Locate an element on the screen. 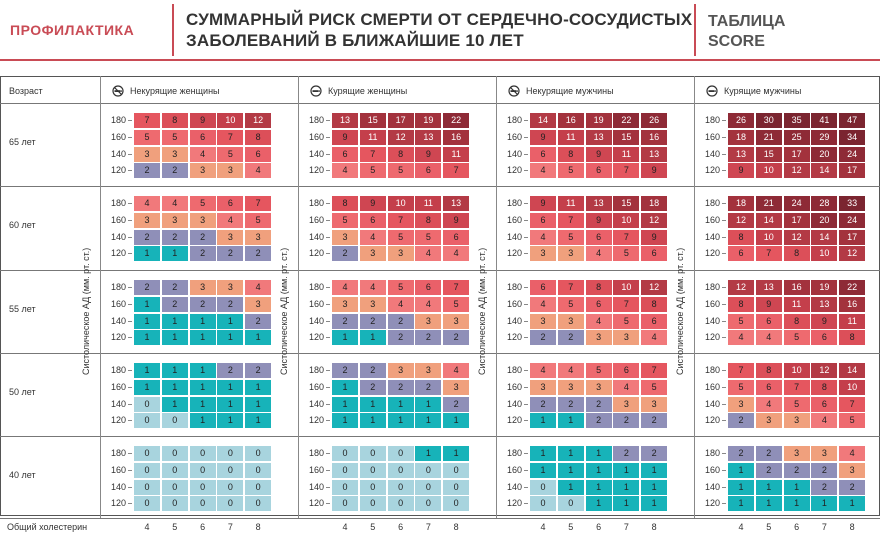 The height and width of the screenshot is (537, 880). cholesterol-tick-label: 5 is located at coordinates (571, 527).